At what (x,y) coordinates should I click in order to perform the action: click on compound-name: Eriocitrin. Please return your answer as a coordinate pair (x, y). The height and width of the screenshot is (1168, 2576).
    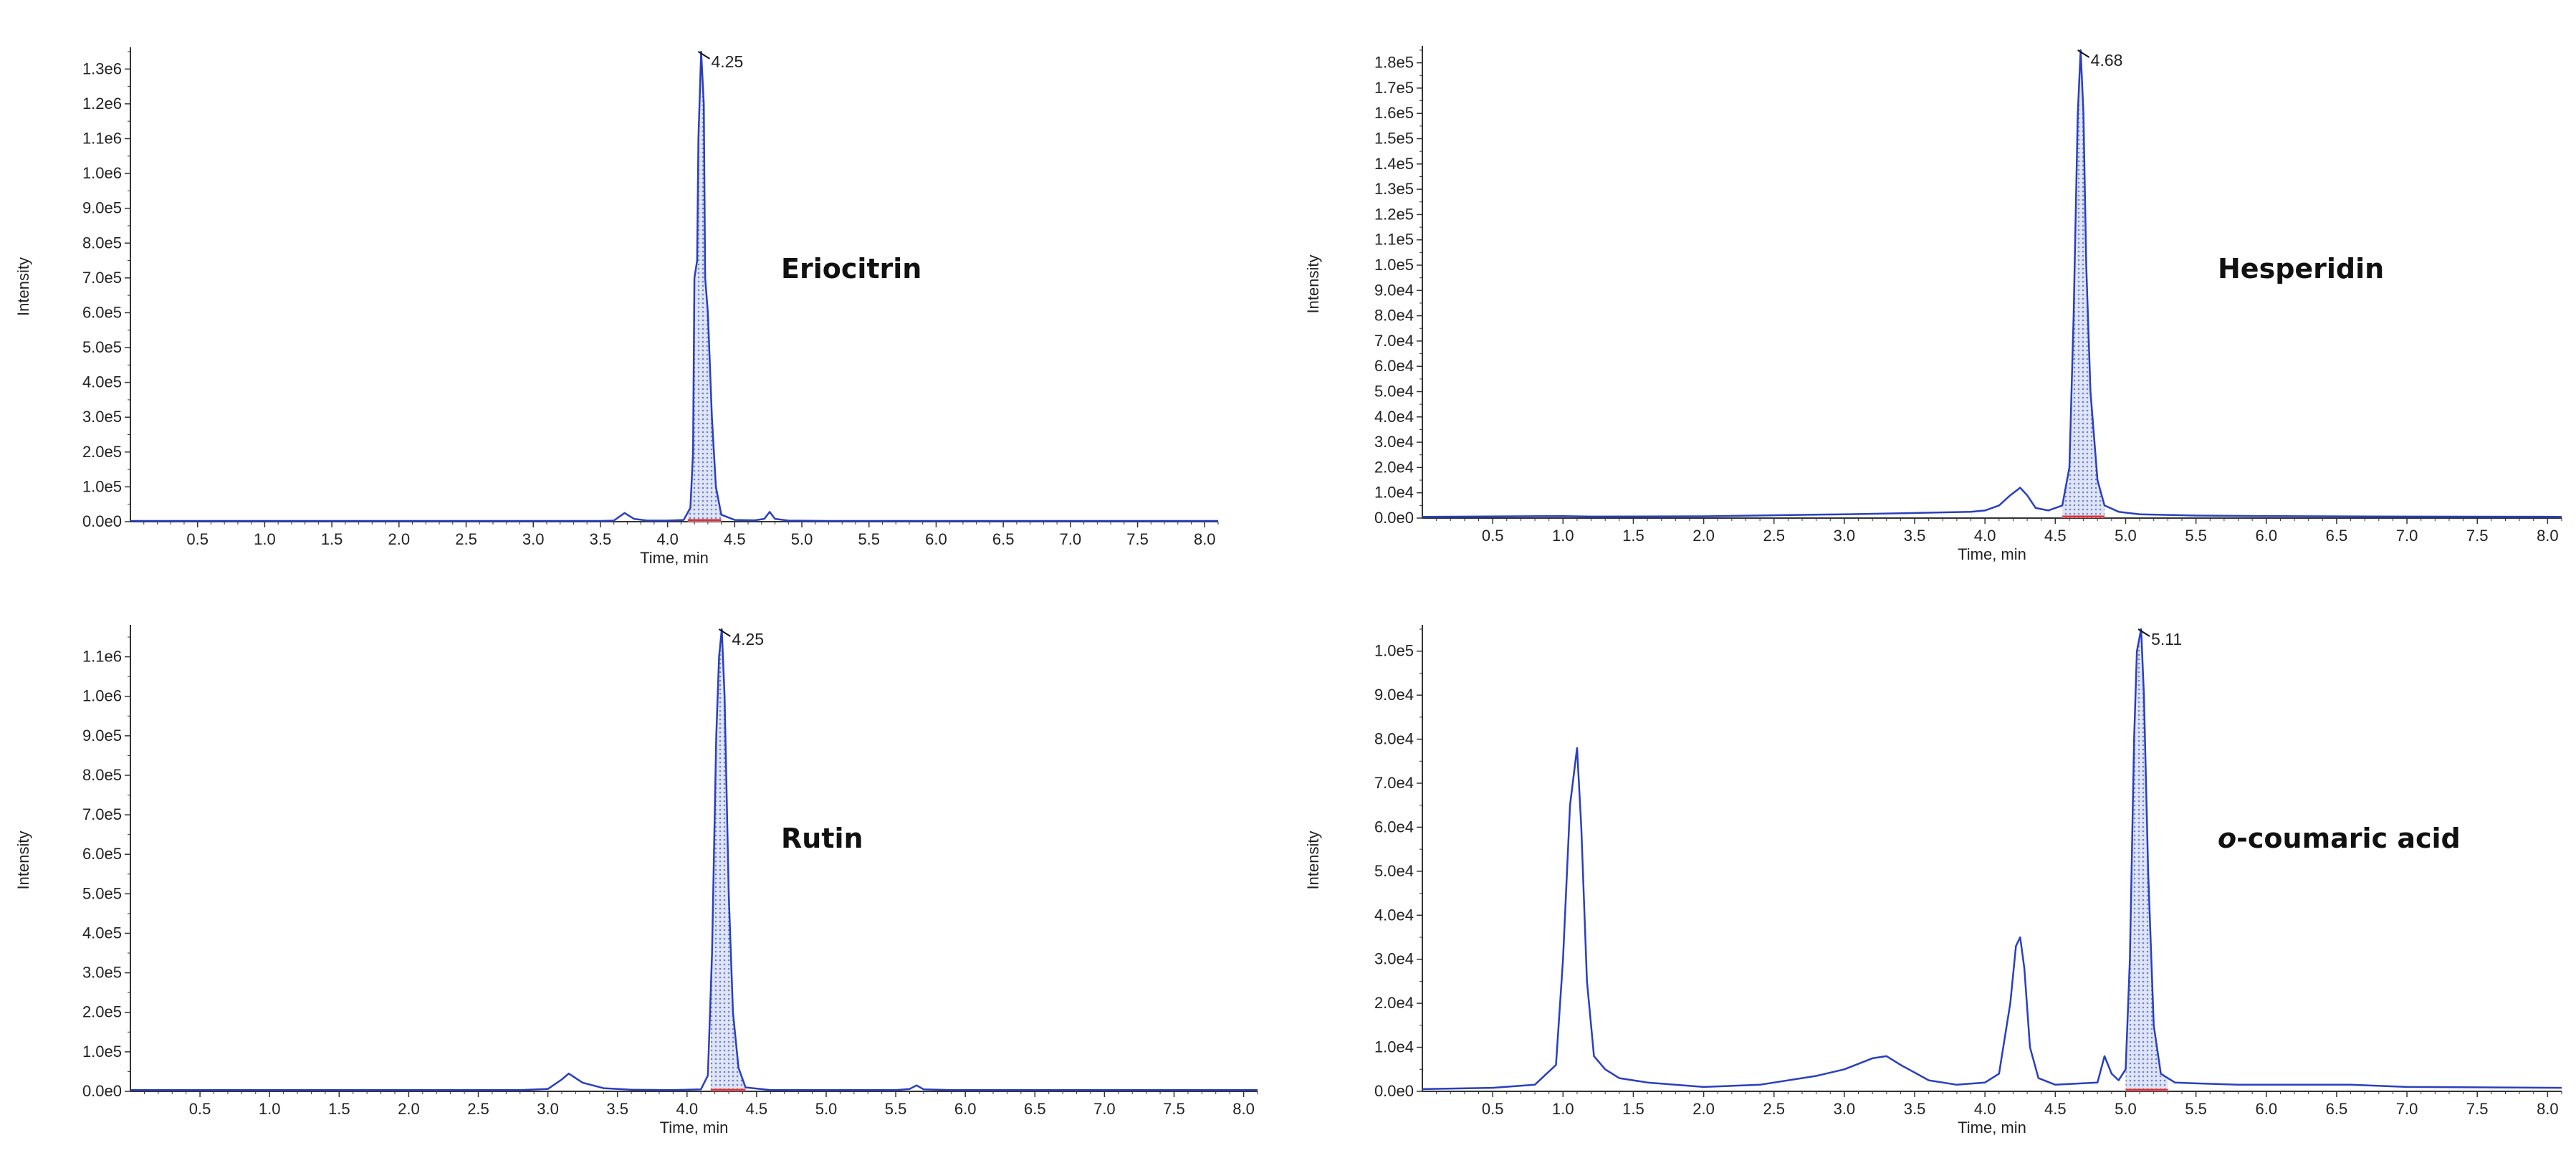
    Looking at the image, I should click on (851, 268).